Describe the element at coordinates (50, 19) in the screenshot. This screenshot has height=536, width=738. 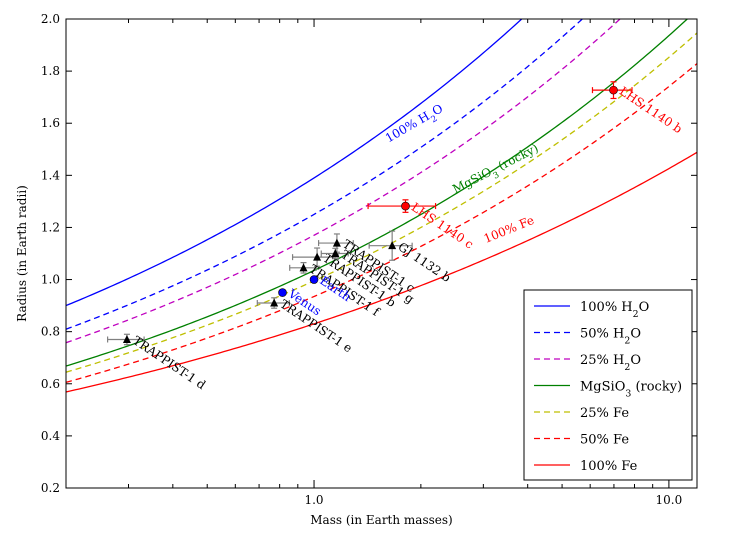
I see `y-tick-label: 2.0` at that location.